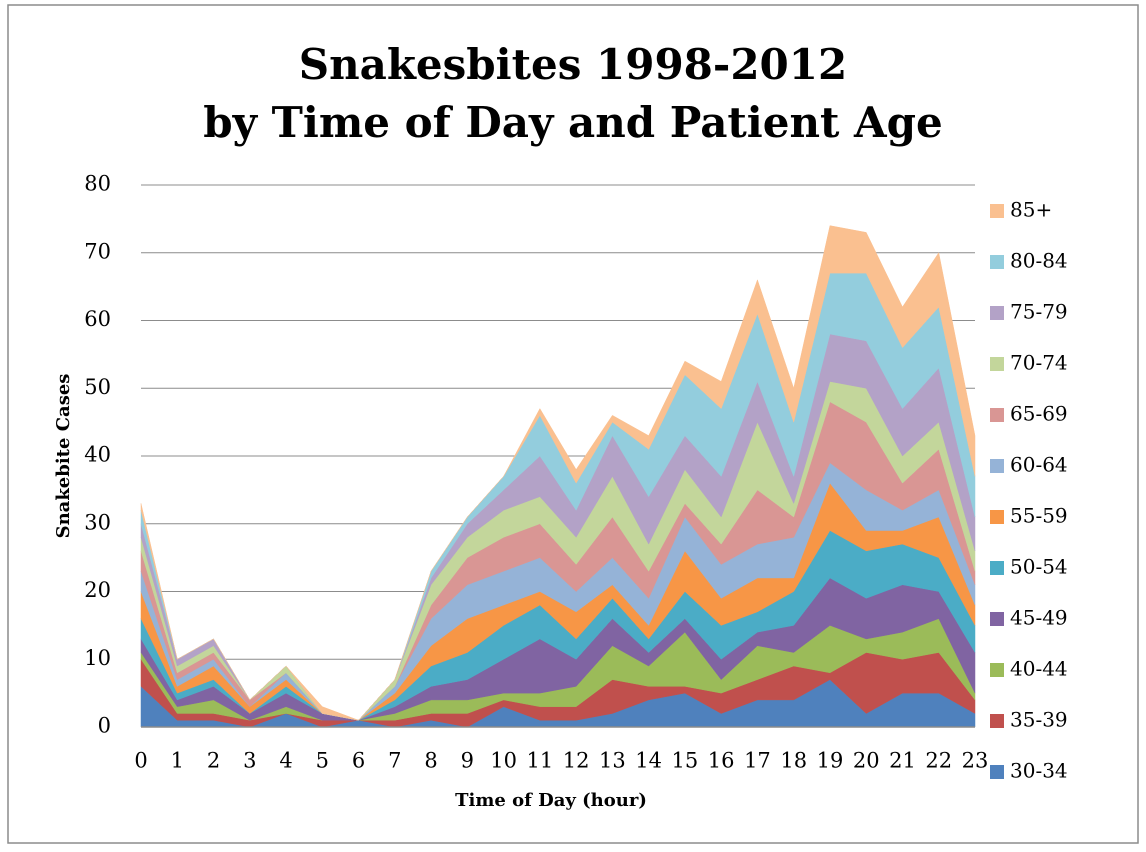 The image size is (1146, 852). I want to click on x-tick-label: 5, so click(322, 761).